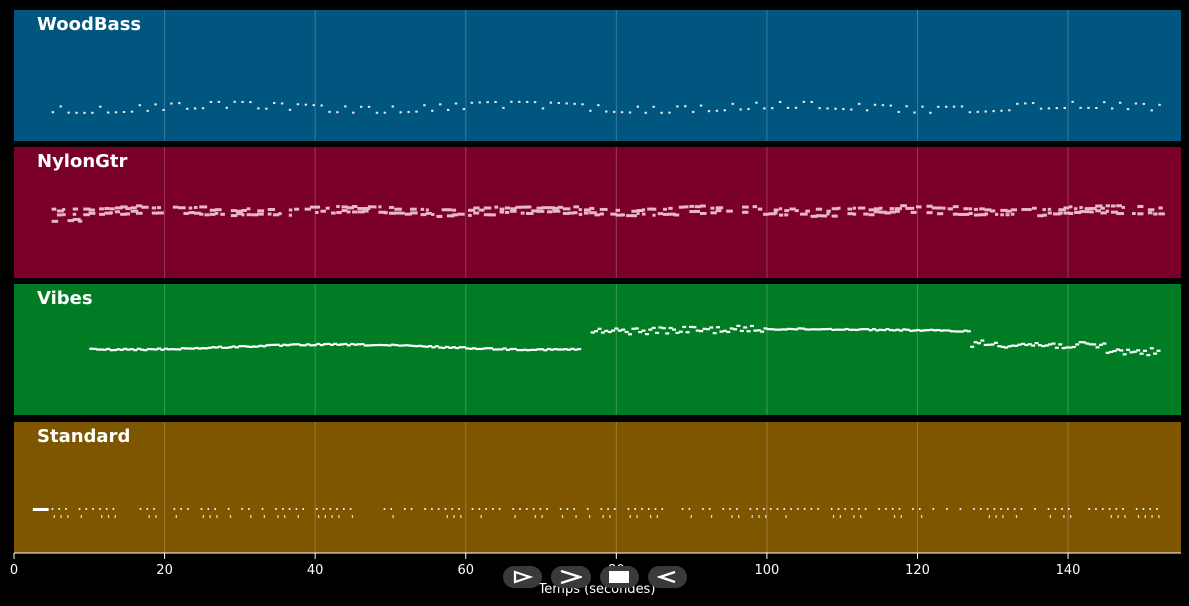 The image size is (1189, 606). What do you see at coordinates (619, 577) in the screenshot?
I see `stop-button` at bounding box center [619, 577].